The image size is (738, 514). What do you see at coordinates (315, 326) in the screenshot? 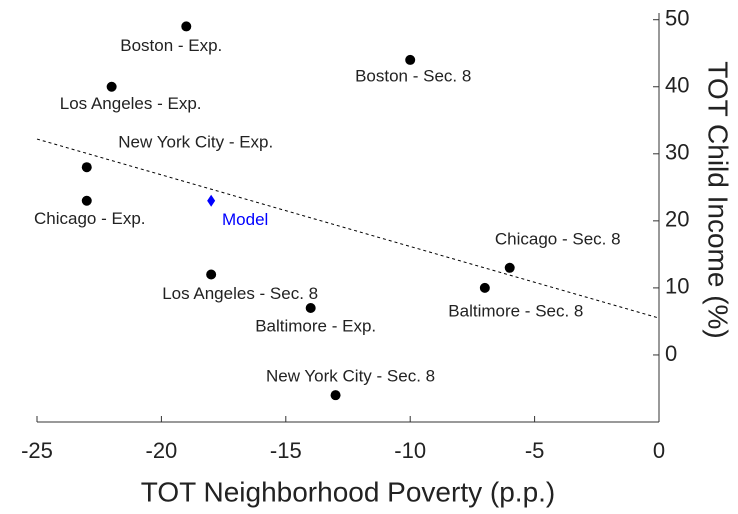
I see `point-label: Baltimore - Exp.` at bounding box center [315, 326].